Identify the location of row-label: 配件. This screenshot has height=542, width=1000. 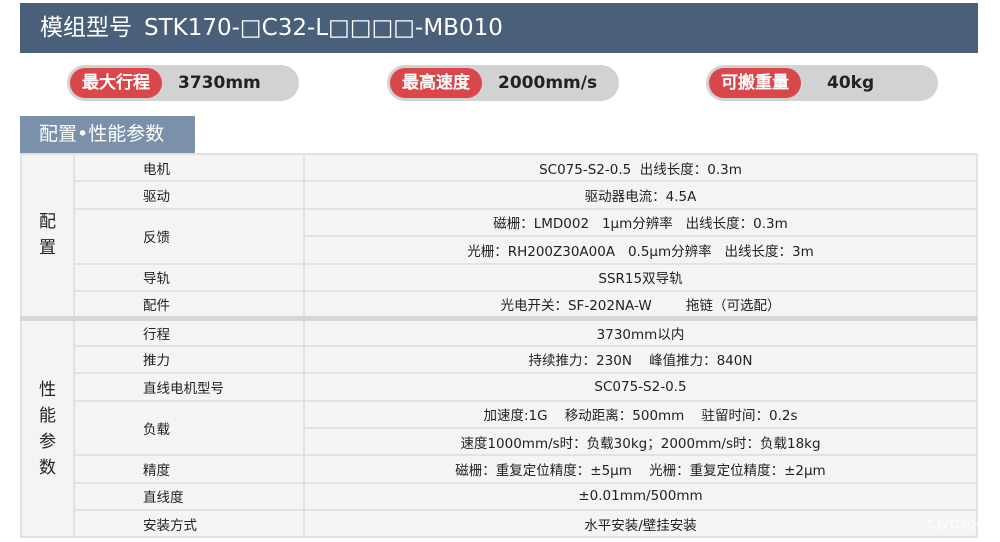
(189, 304).